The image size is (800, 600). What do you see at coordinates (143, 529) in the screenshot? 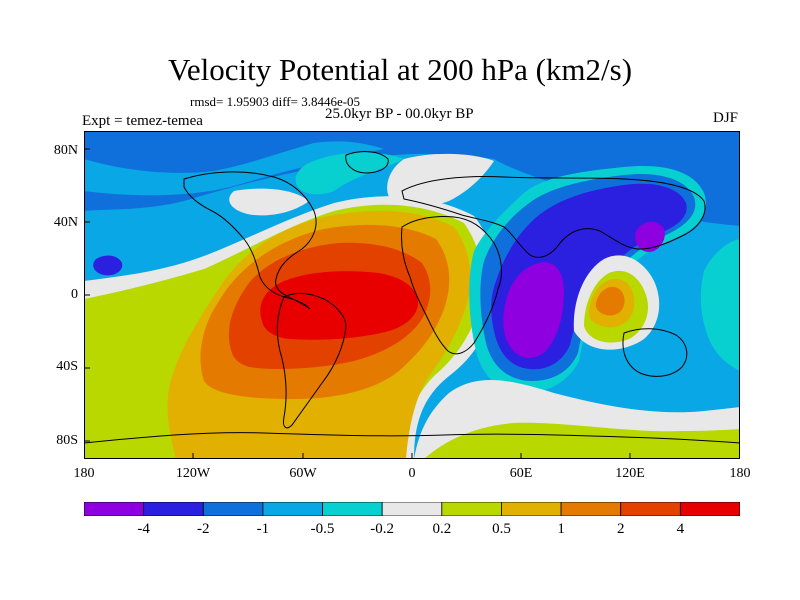
I see `colorbar-label: -4` at bounding box center [143, 529].